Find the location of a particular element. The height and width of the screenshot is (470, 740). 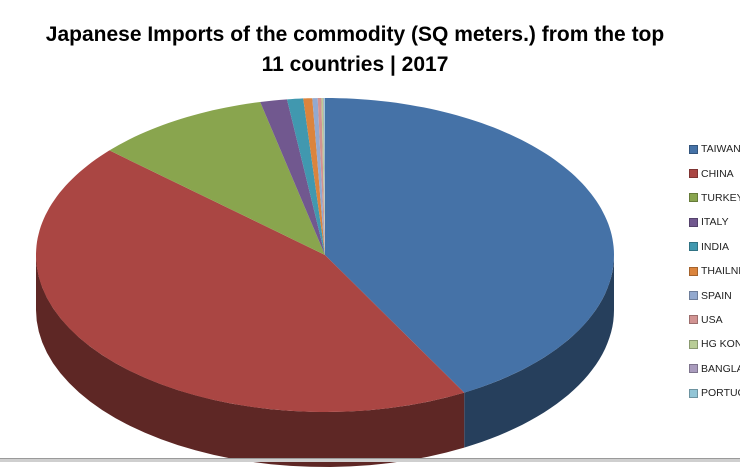

pie-slice-hg-kong is located at coordinates (323, 176).